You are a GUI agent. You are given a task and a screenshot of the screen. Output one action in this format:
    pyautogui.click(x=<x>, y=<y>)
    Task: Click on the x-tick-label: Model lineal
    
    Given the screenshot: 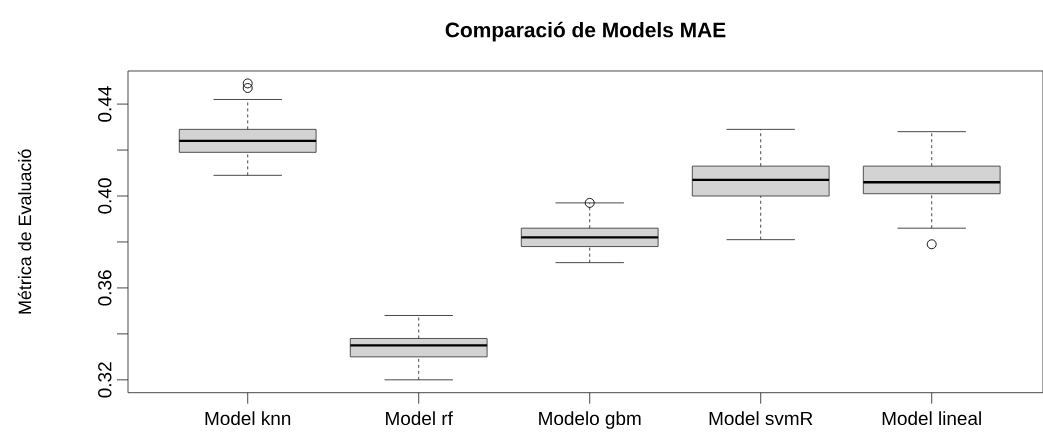 What is the action you would take?
    pyautogui.click(x=931, y=418)
    